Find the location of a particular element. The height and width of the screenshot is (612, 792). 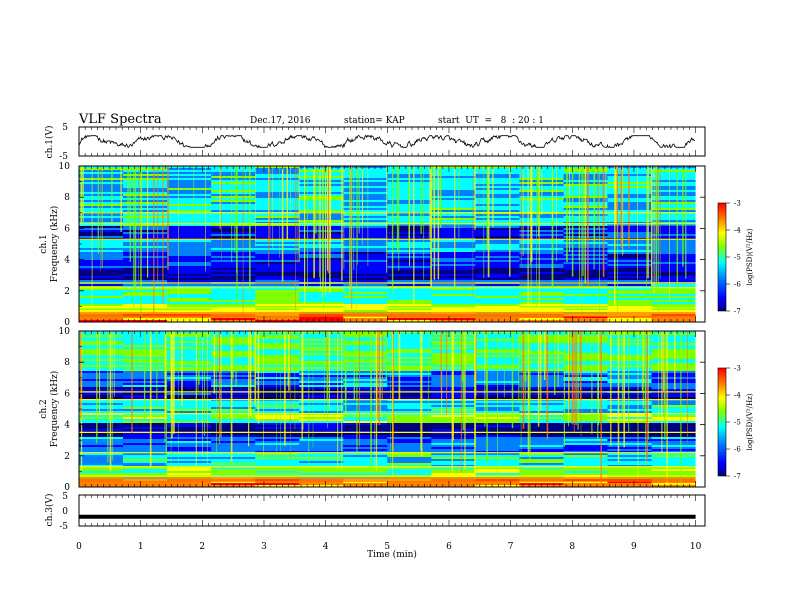

colorbar-tick-label: -5 is located at coordinates (737, 258).